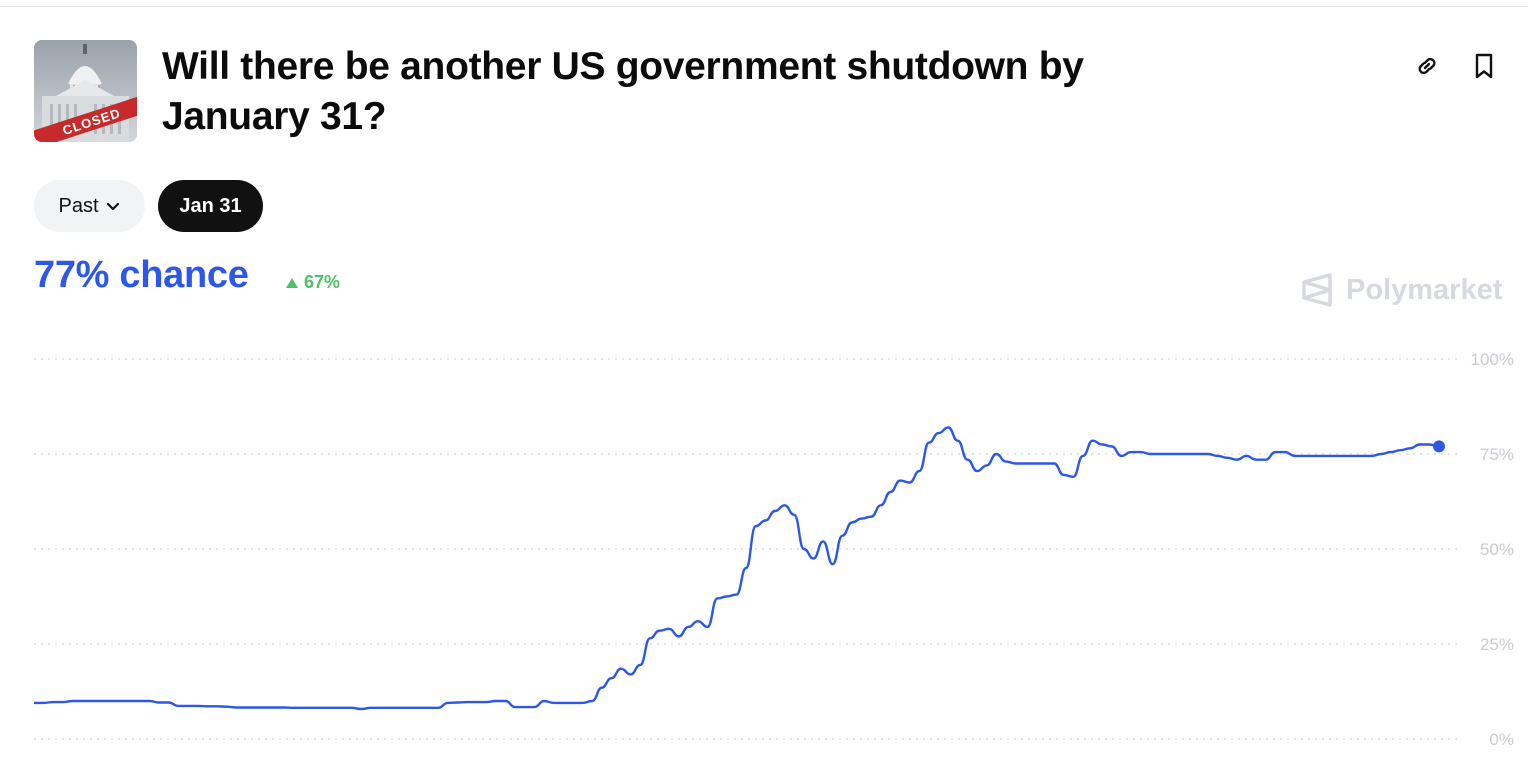 The height and width of the screenshot is (764, 1528). I want to click on chevron-down-icon, so click(112, 206).